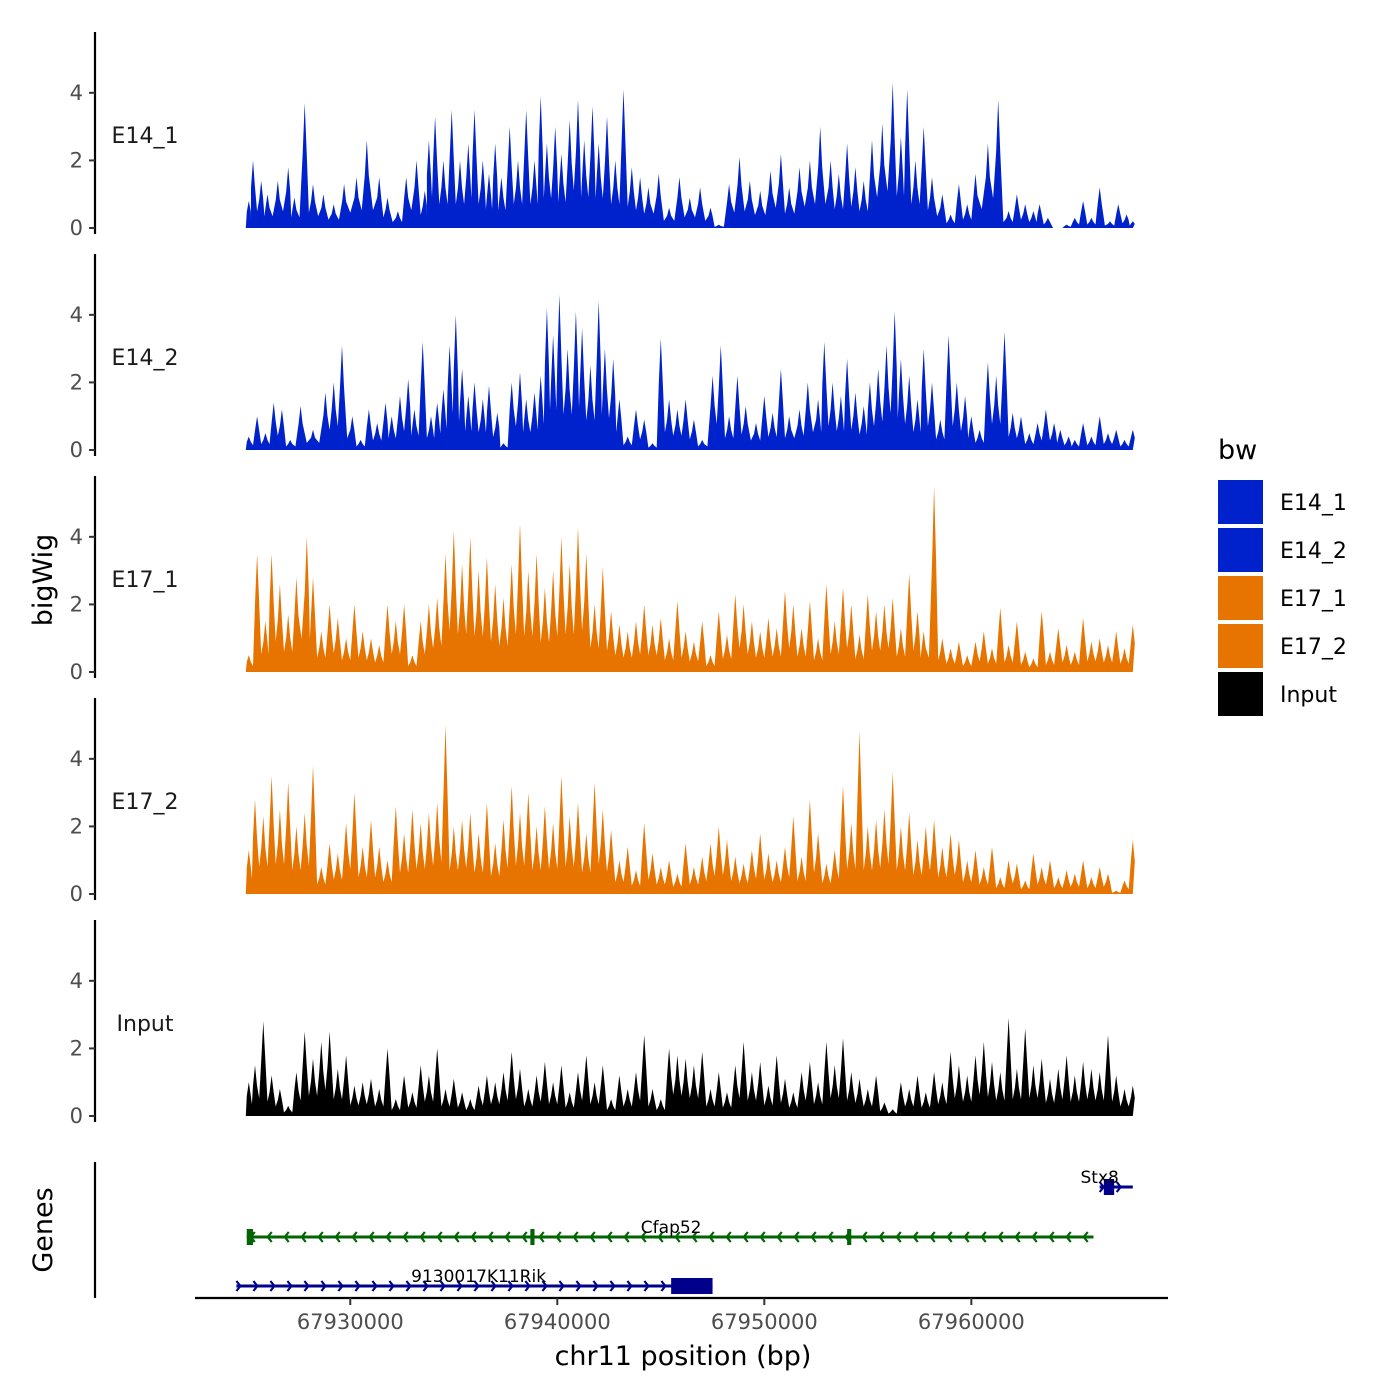 This screenshot has height=1400, width=1400. I want to click on track-label: E14_1, so click(145, 136).